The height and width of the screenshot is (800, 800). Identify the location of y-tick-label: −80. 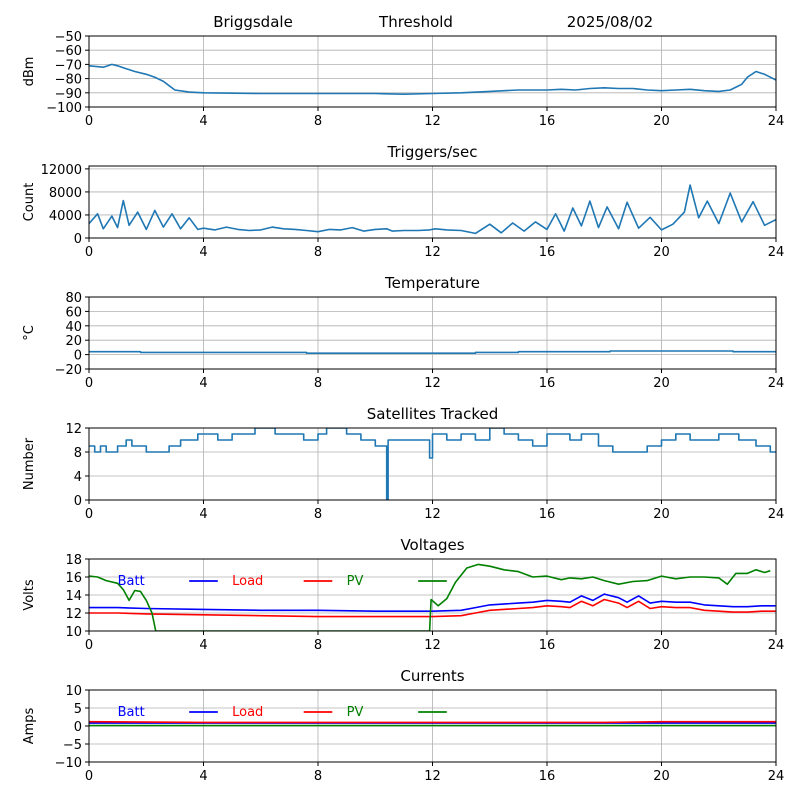
(68, 80).